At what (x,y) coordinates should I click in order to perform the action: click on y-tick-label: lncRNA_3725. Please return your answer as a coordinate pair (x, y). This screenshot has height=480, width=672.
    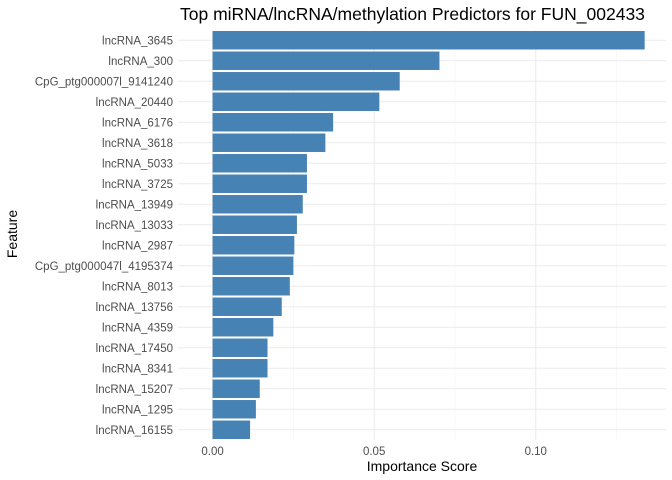
    Looking at the image, I should click on (137, 185).